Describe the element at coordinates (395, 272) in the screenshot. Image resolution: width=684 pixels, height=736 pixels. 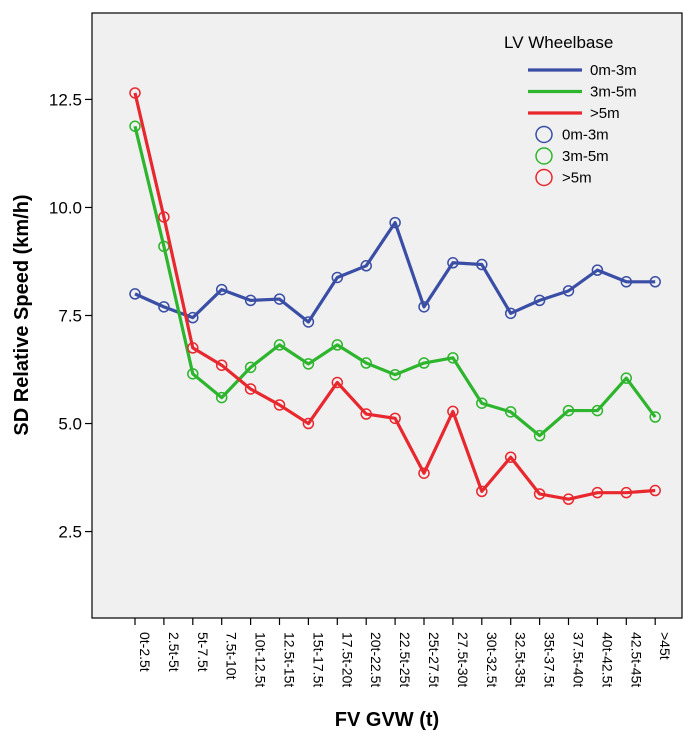
I see `series-line` at that location.